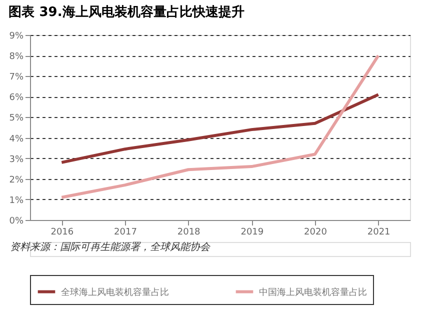 The width and height of the screenshot is (429, 320). Describe the element at coordinates (110, 247) in the screenshot. I see `text: 资料来源：国际可再生能源署，全球风能协会` at that location.